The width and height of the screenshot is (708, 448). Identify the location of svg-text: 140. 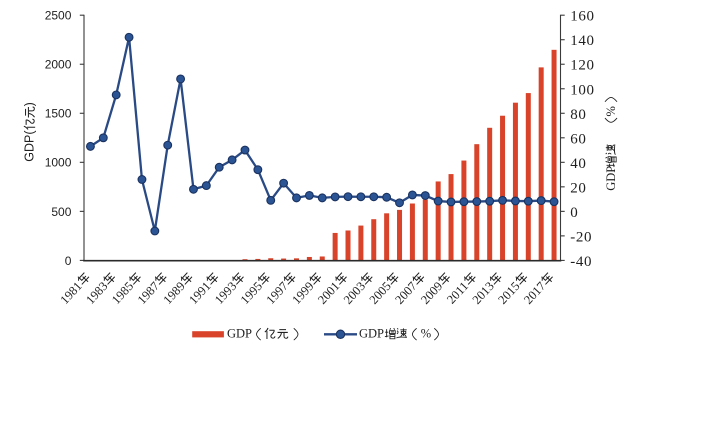
(582, 41).